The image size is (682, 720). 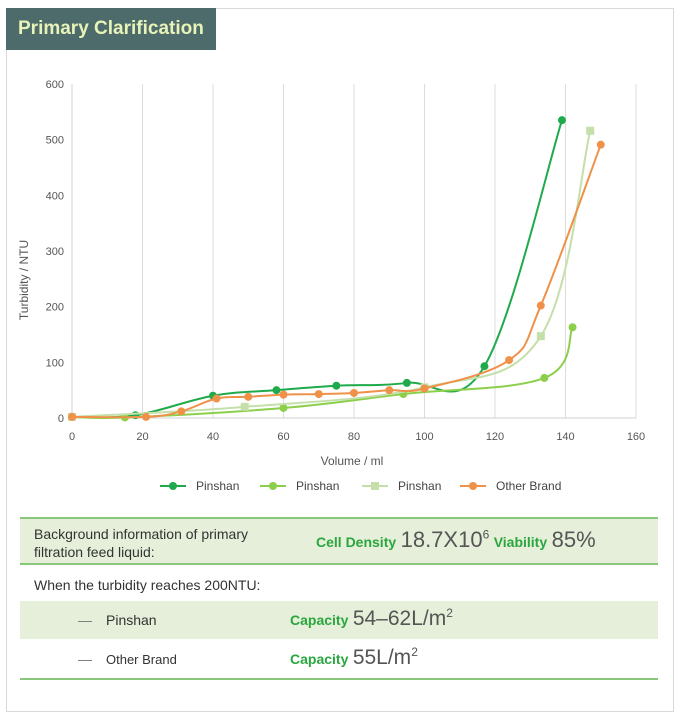 What do you see at coordinates (565, 437) in the screenshot?
I see `x-tick-label: 140` at bounding box center [565, 437].